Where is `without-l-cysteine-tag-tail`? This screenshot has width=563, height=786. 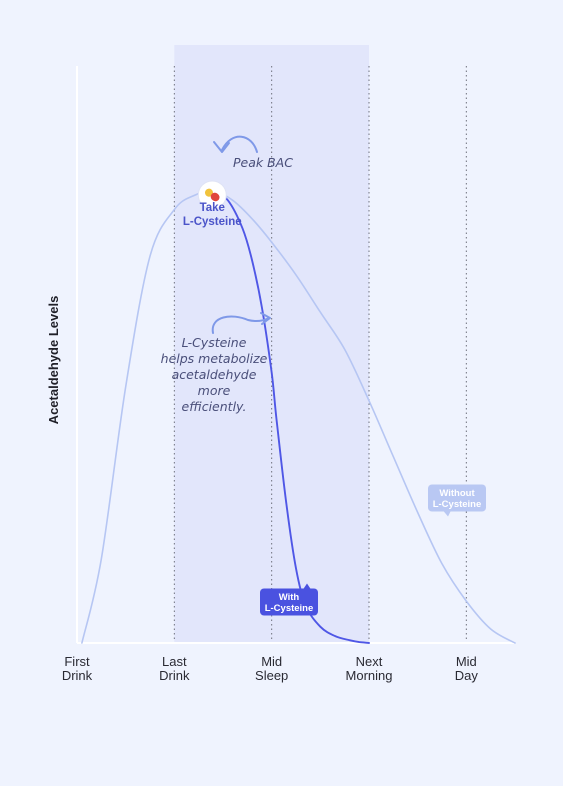
without-l-cysteine-tag-tail is located at coordinates (447, 513).